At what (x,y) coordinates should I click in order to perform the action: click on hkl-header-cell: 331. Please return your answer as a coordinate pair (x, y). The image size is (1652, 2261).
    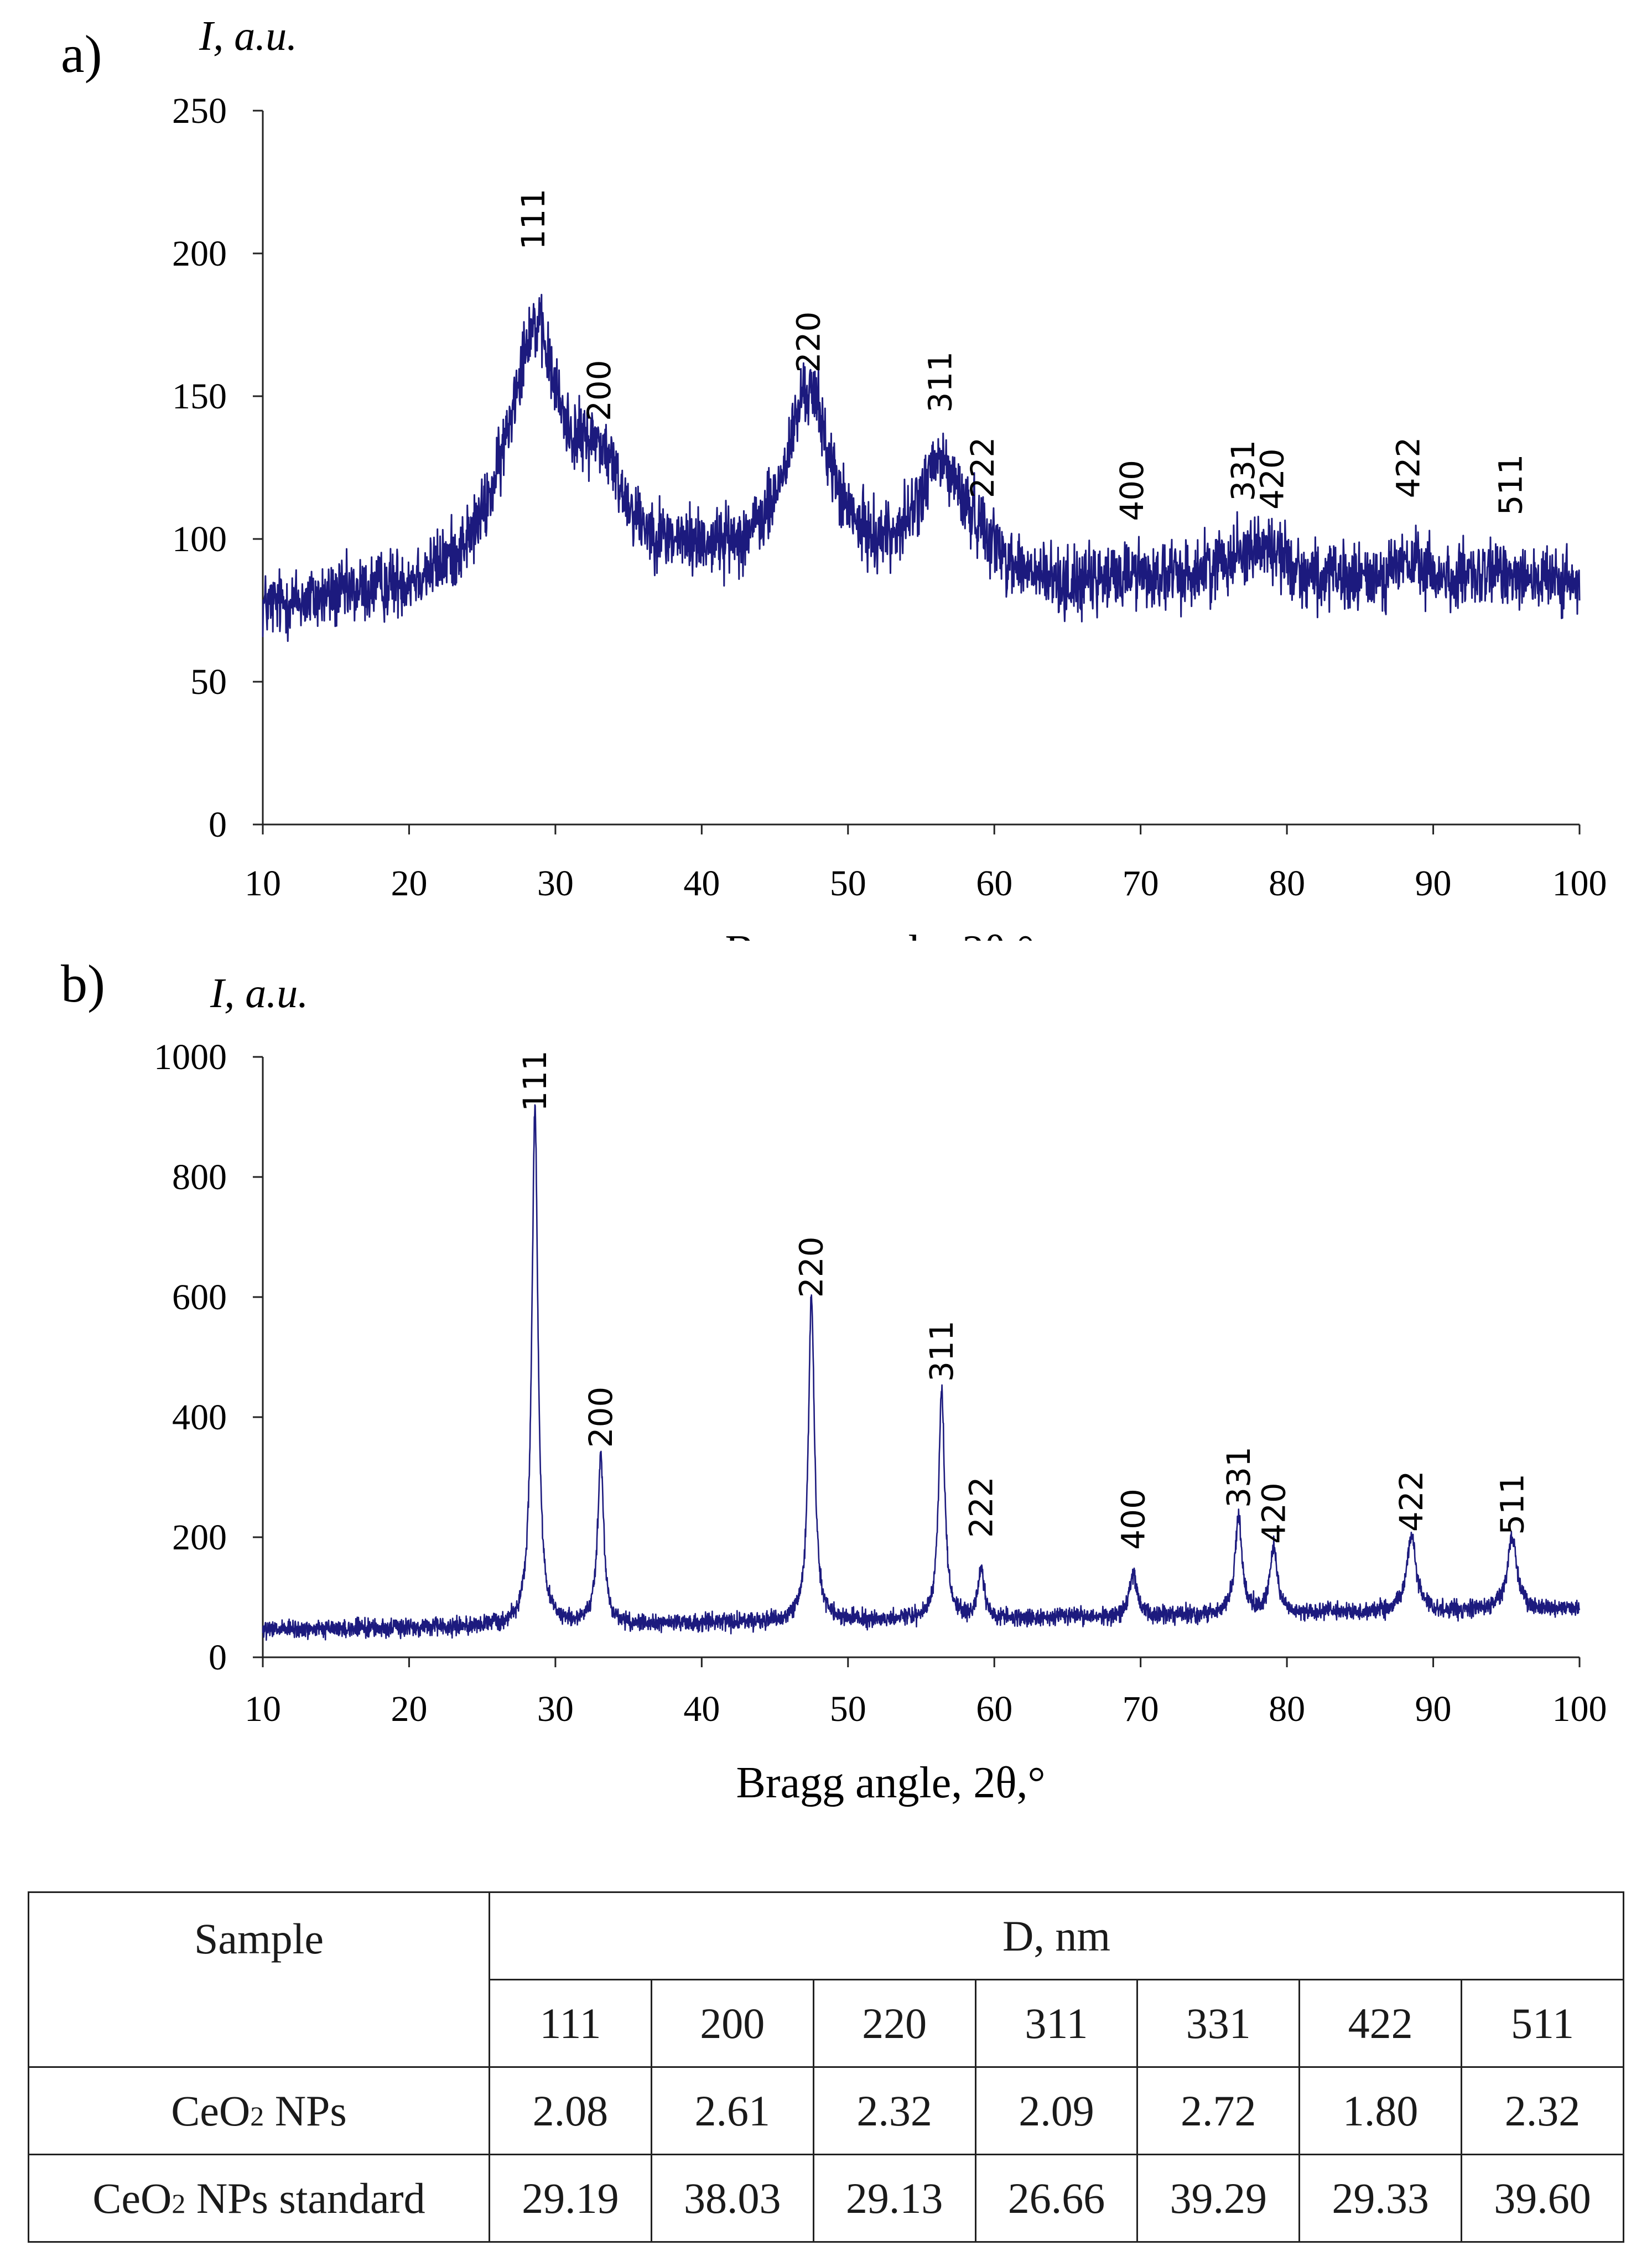
    Looking at the image, I should click on (1218, 2024).